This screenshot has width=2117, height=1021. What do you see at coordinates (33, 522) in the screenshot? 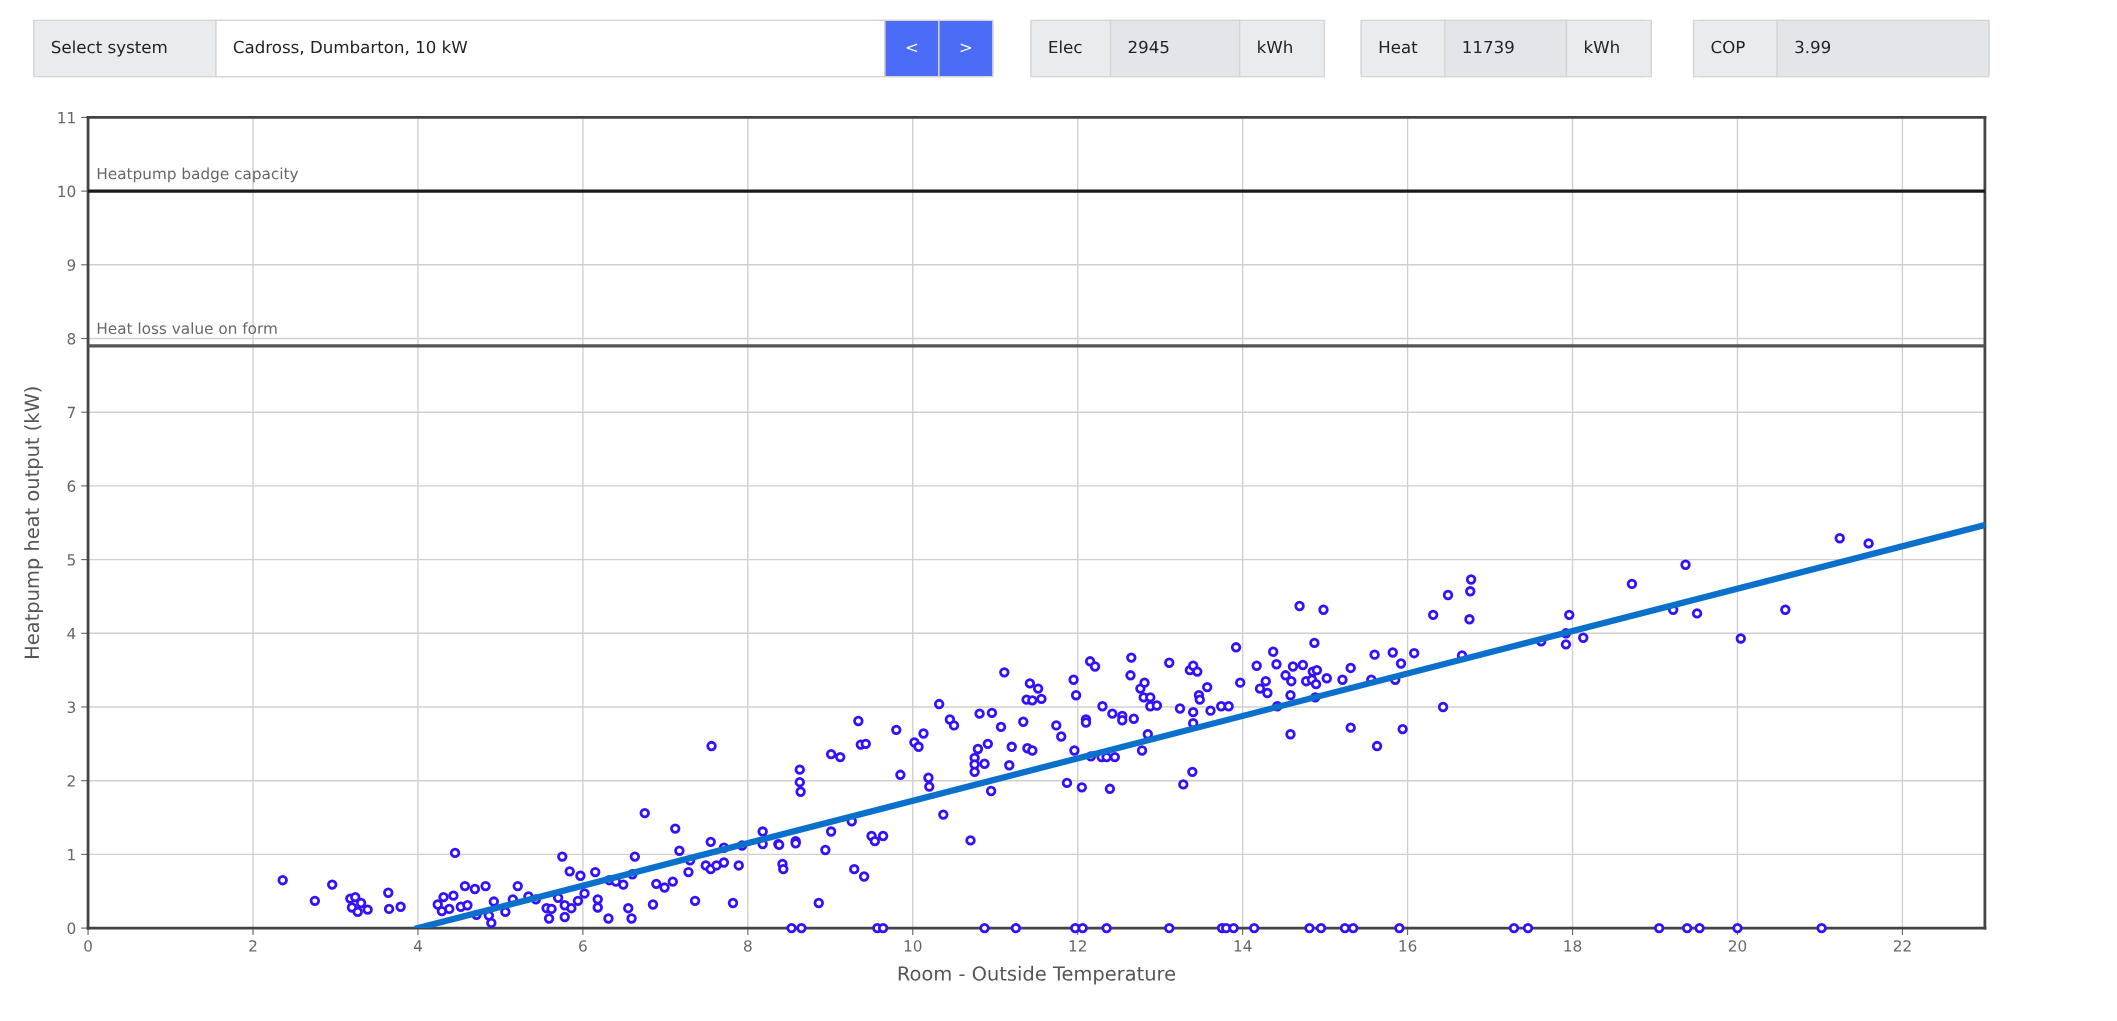
I see `y-axis-title: Heatpump heat output (kW)` at bounding box center [33, 522].